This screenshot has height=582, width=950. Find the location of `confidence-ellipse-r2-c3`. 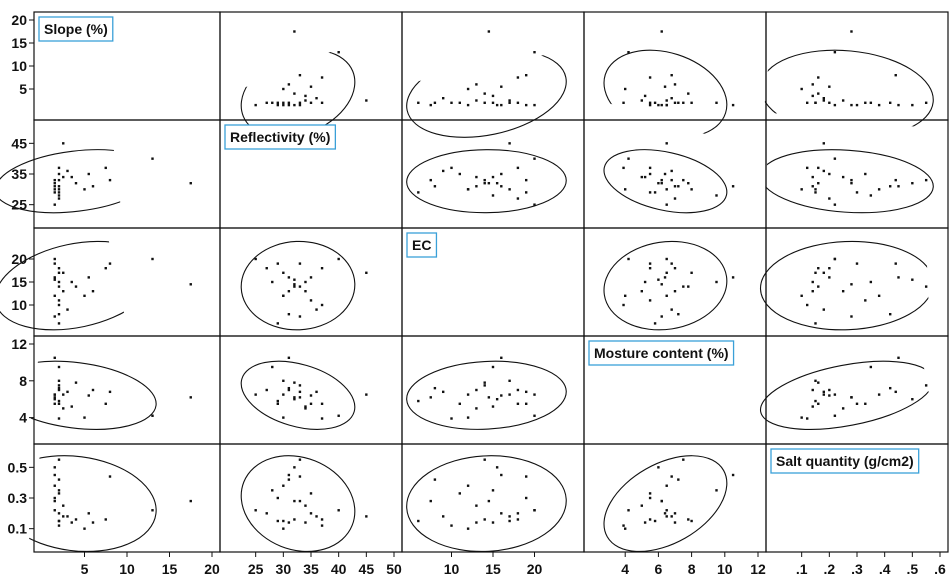

confidence-ellipse-r2-c3 is located at coordinates (665, 285).